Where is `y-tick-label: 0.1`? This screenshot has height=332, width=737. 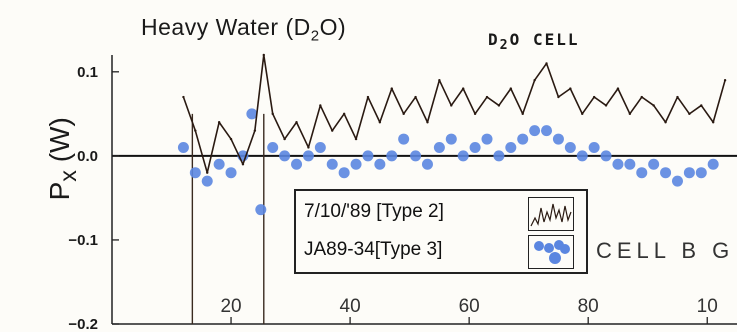 y-tick-label: 0.1 is located at coordinates (87, 72).